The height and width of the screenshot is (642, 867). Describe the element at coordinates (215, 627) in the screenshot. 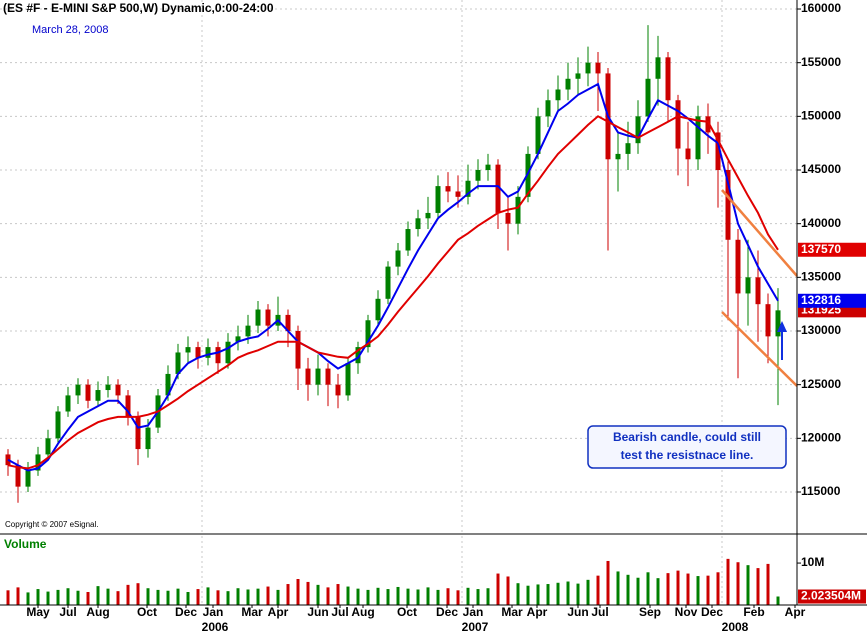

I see `year-label: 2006` at that location.